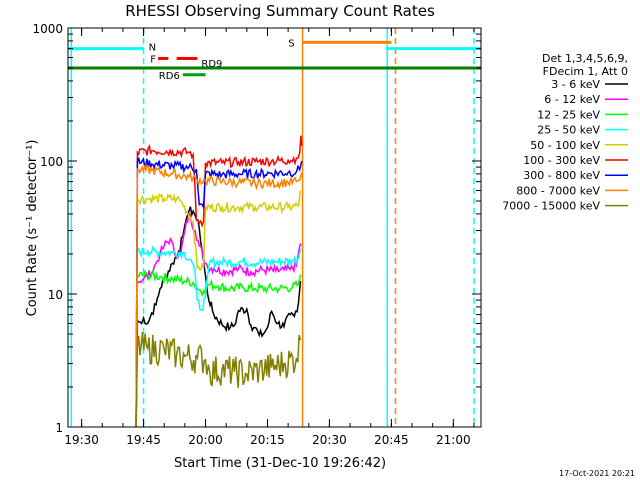 The image size is (640, 480). What do you see at coordinates (585, 71) in the screenshot?
I see `legend-header: FDecim 1, Att 0` at bounding box center [585, 71].